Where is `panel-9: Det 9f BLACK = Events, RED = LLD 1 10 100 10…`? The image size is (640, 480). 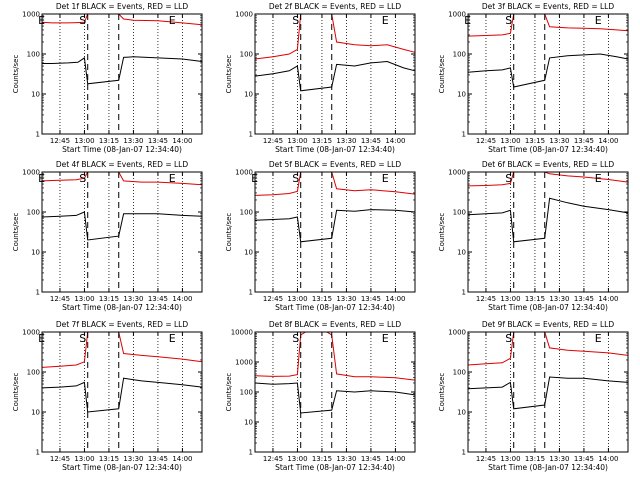 panel-9: Det 9f BLACK = Events, RED = LLD 1 10 100 10… is located at coordinates (533, 396).